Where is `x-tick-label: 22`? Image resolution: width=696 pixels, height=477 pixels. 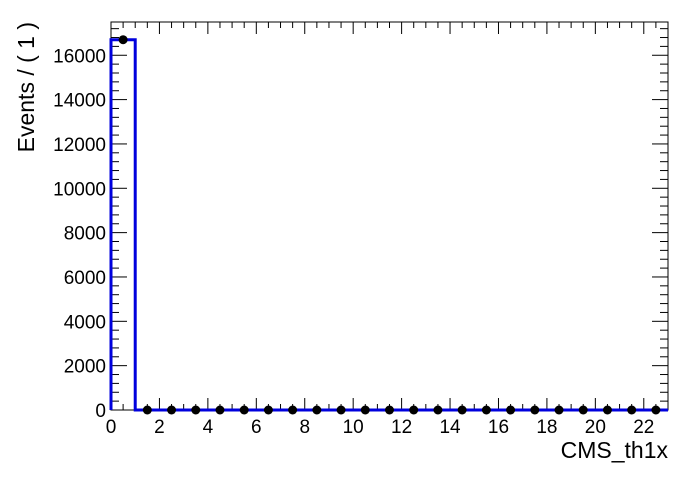
x-tick-label: 22 is located at coordinates (643, 427).